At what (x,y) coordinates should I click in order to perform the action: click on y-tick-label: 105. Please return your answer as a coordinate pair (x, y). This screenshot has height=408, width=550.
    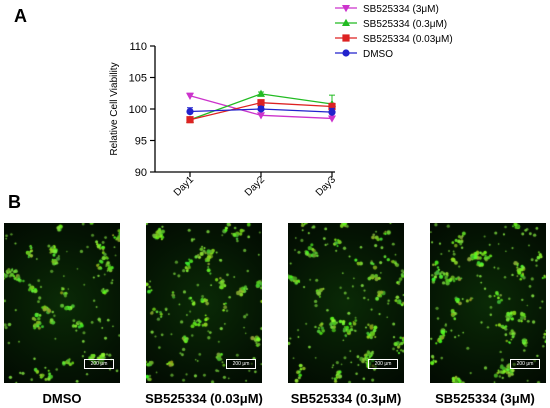
    Looking at the image, I should click on (138, 79).